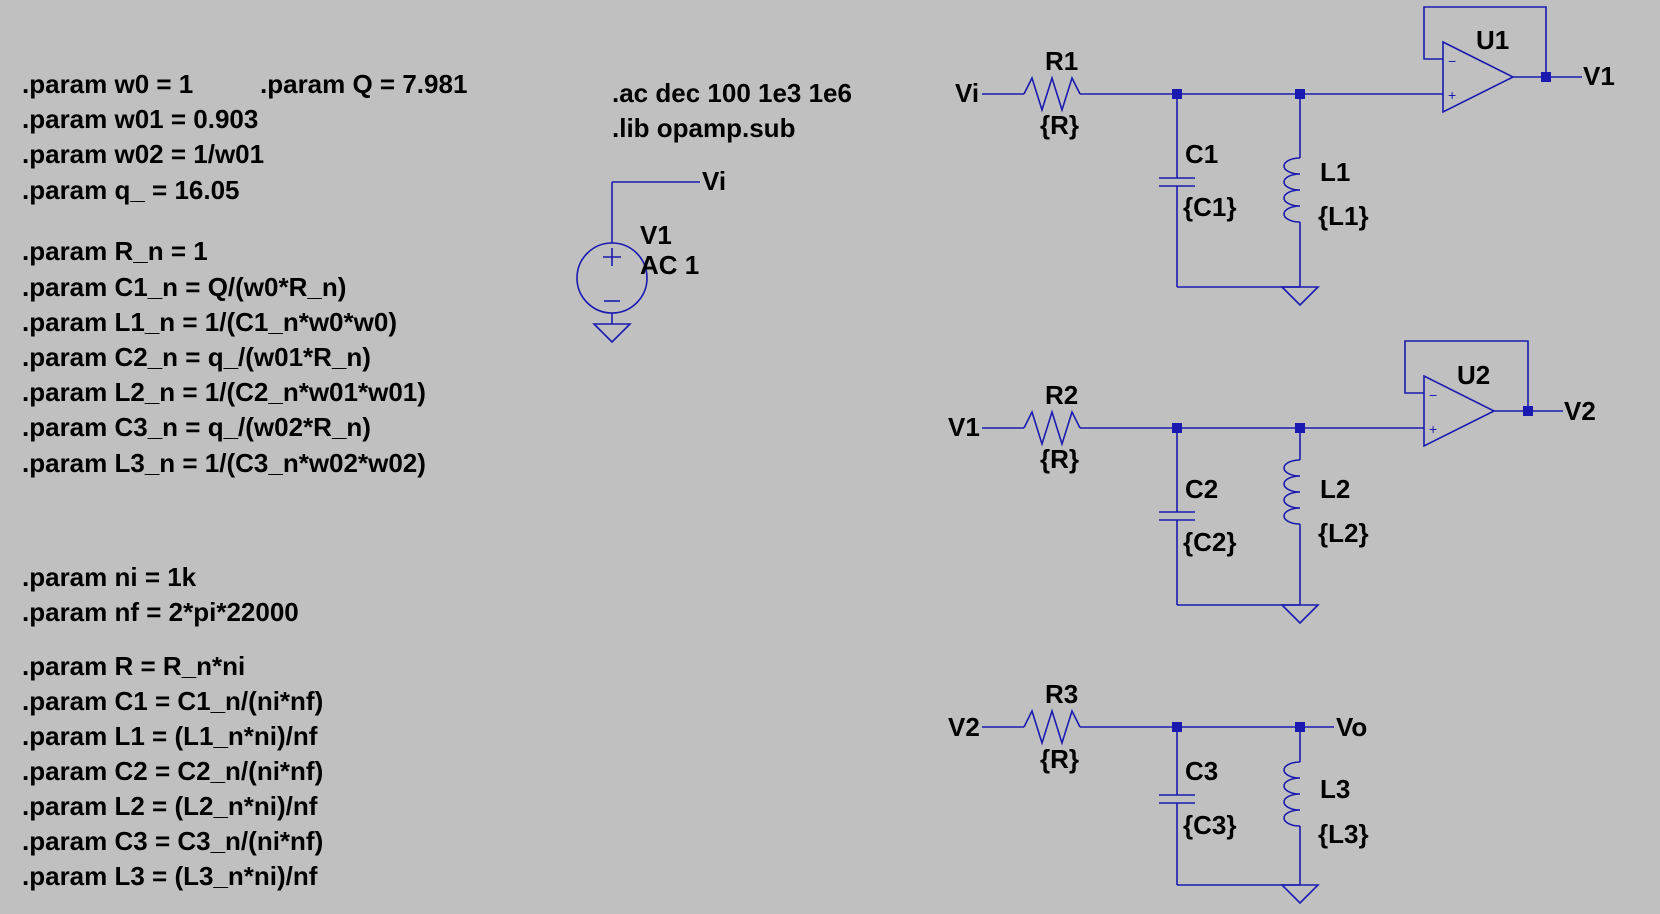 Image resolution: width=1660 pixels, height=914 pixels. Describe the element at coordinates (172, 841) in the screenshot. I see `param-line: .param C3 = C3_n/(ni*nf)` at that location.